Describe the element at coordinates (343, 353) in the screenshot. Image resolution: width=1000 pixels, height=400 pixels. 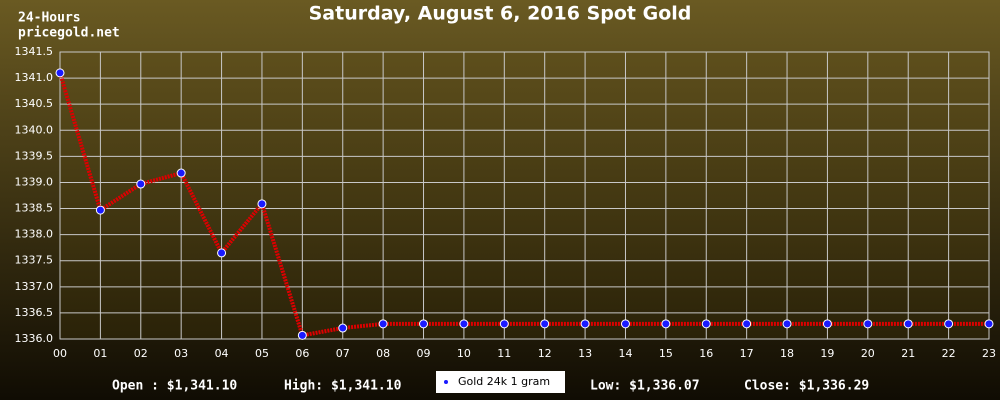
I see `x-tick-label: 07` at that location.